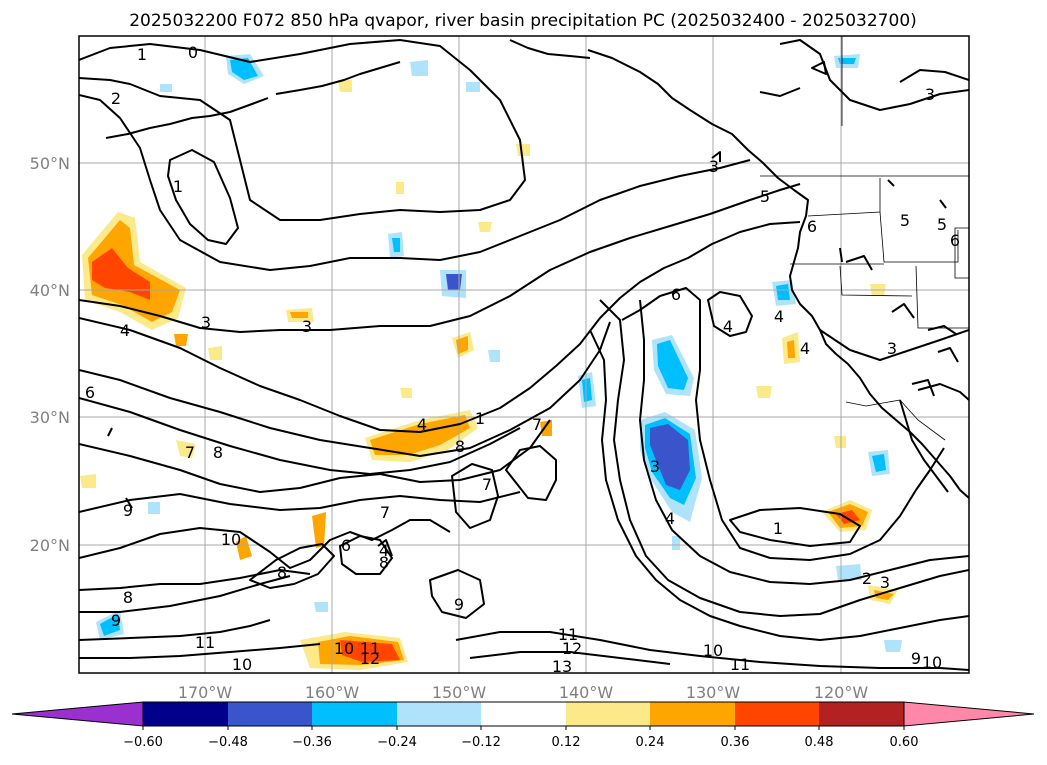  Describe the element at coordinates (459, 692) in the screenshot. I see `lon-label: 150°W` at that location.